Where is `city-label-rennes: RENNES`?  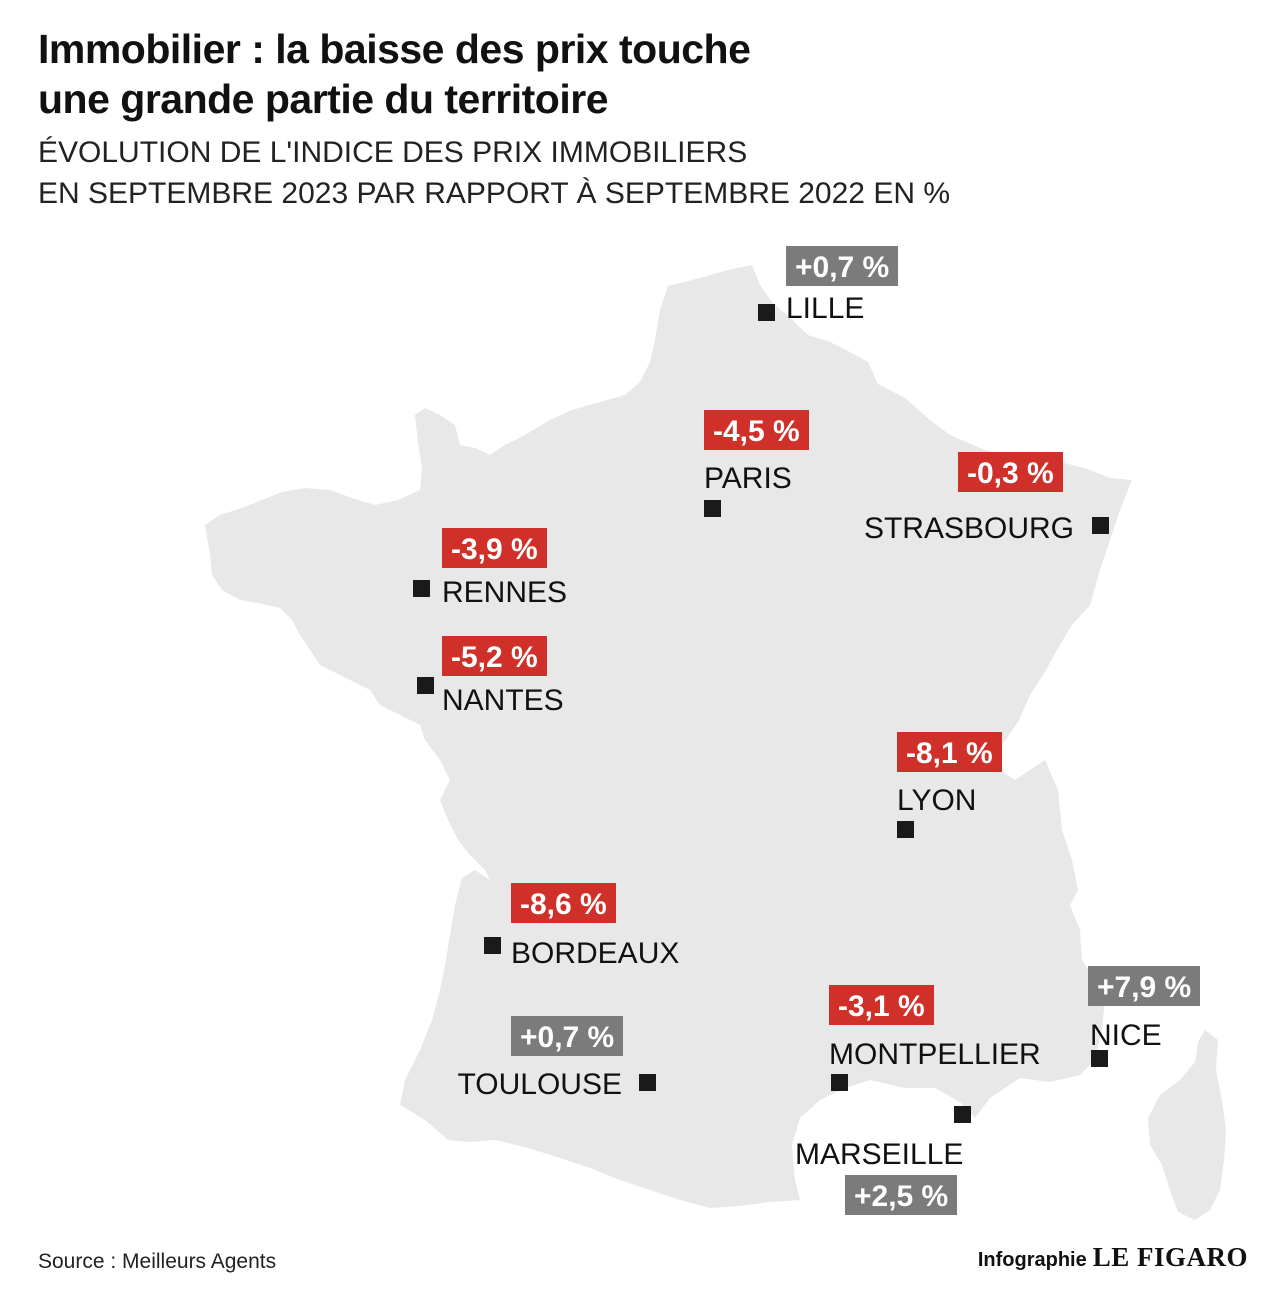 city-label-rennes: RENNES is located at coordinates (504, 592).